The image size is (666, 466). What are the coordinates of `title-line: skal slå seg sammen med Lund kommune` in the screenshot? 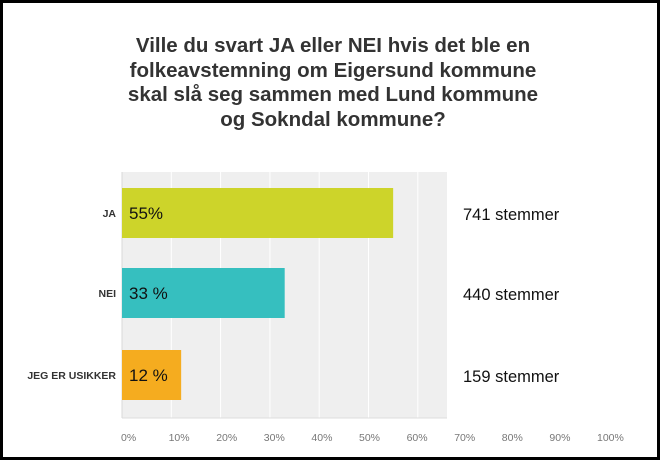 It's located at (333, 94).